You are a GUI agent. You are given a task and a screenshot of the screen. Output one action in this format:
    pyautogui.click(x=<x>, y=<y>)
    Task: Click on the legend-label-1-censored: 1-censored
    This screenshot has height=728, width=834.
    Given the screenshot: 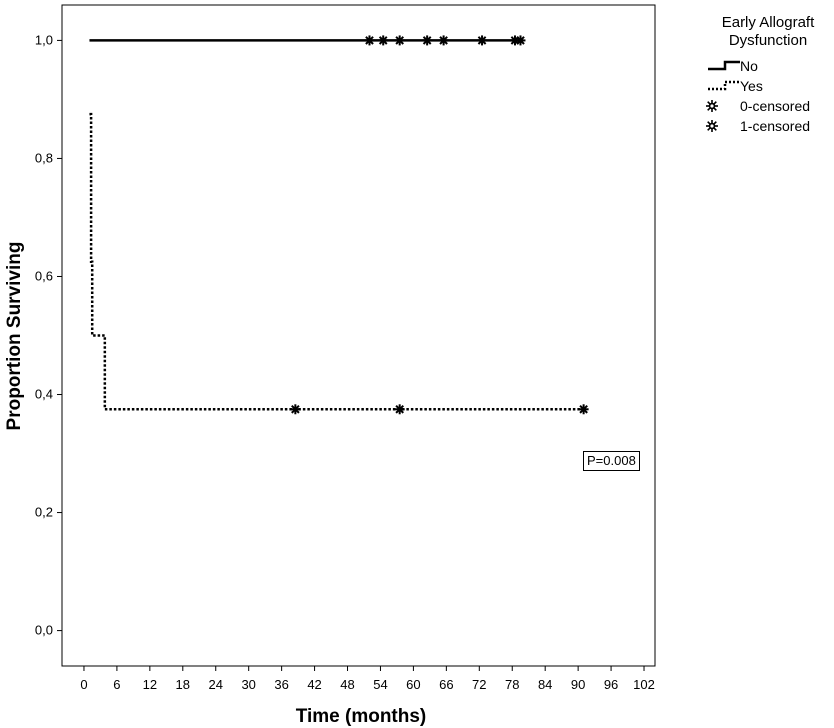 What is the action you would take?
    pyautogui.click(x=775, y=126)
    